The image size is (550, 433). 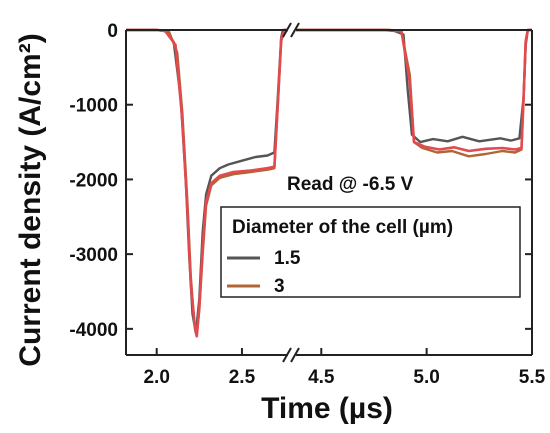 What do you see at coordinates (327, 408) in the screenshot?
I see `x-axis-title: Time (µs)` at bounding box center [327, 408].